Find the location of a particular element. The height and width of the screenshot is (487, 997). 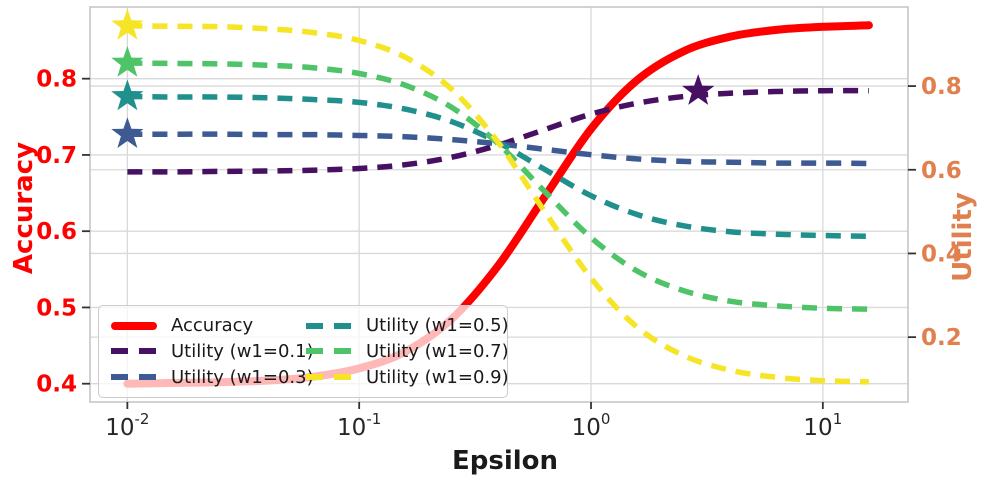

series-line-utility-w1-0.3- is located at coordinates (498, 149).